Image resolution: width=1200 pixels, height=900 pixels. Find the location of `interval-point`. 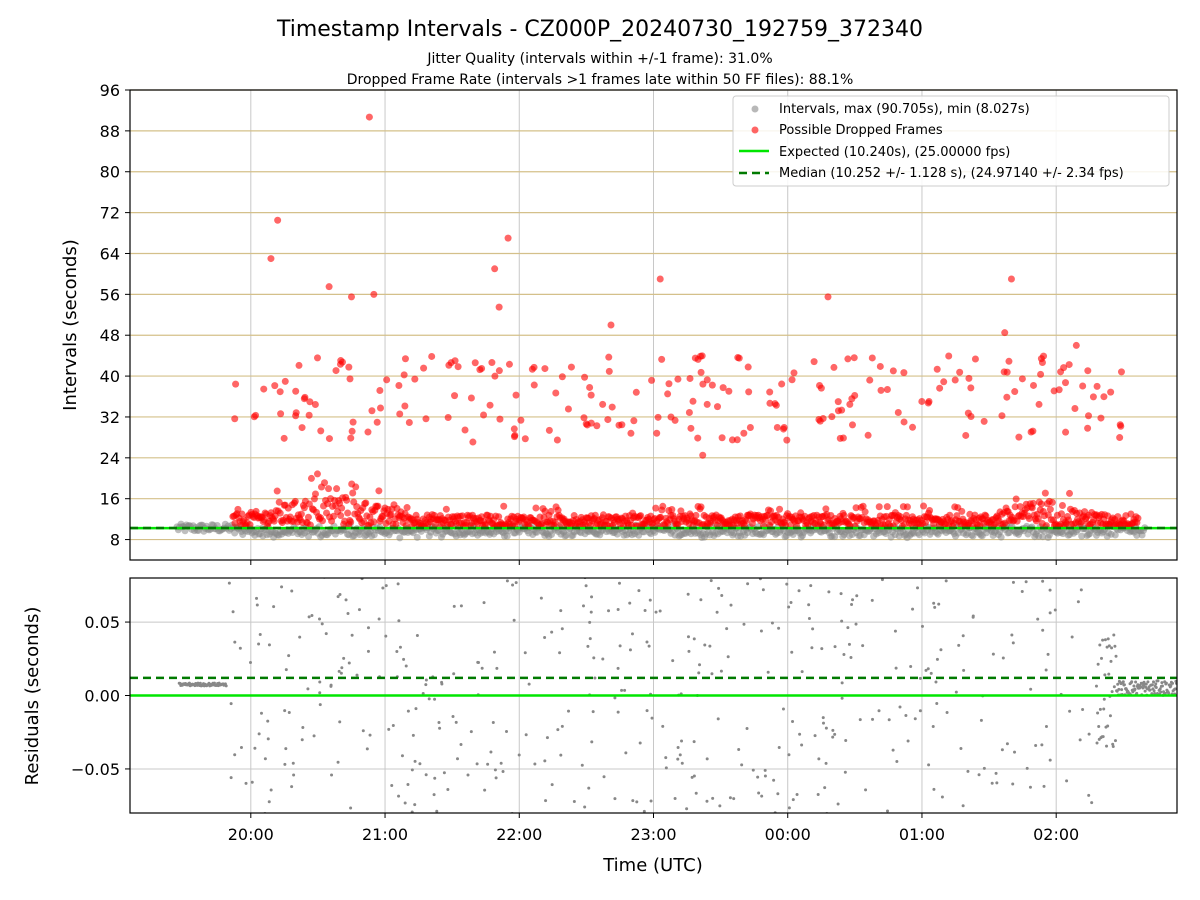

interval-point is located at coordinates (417, 537).